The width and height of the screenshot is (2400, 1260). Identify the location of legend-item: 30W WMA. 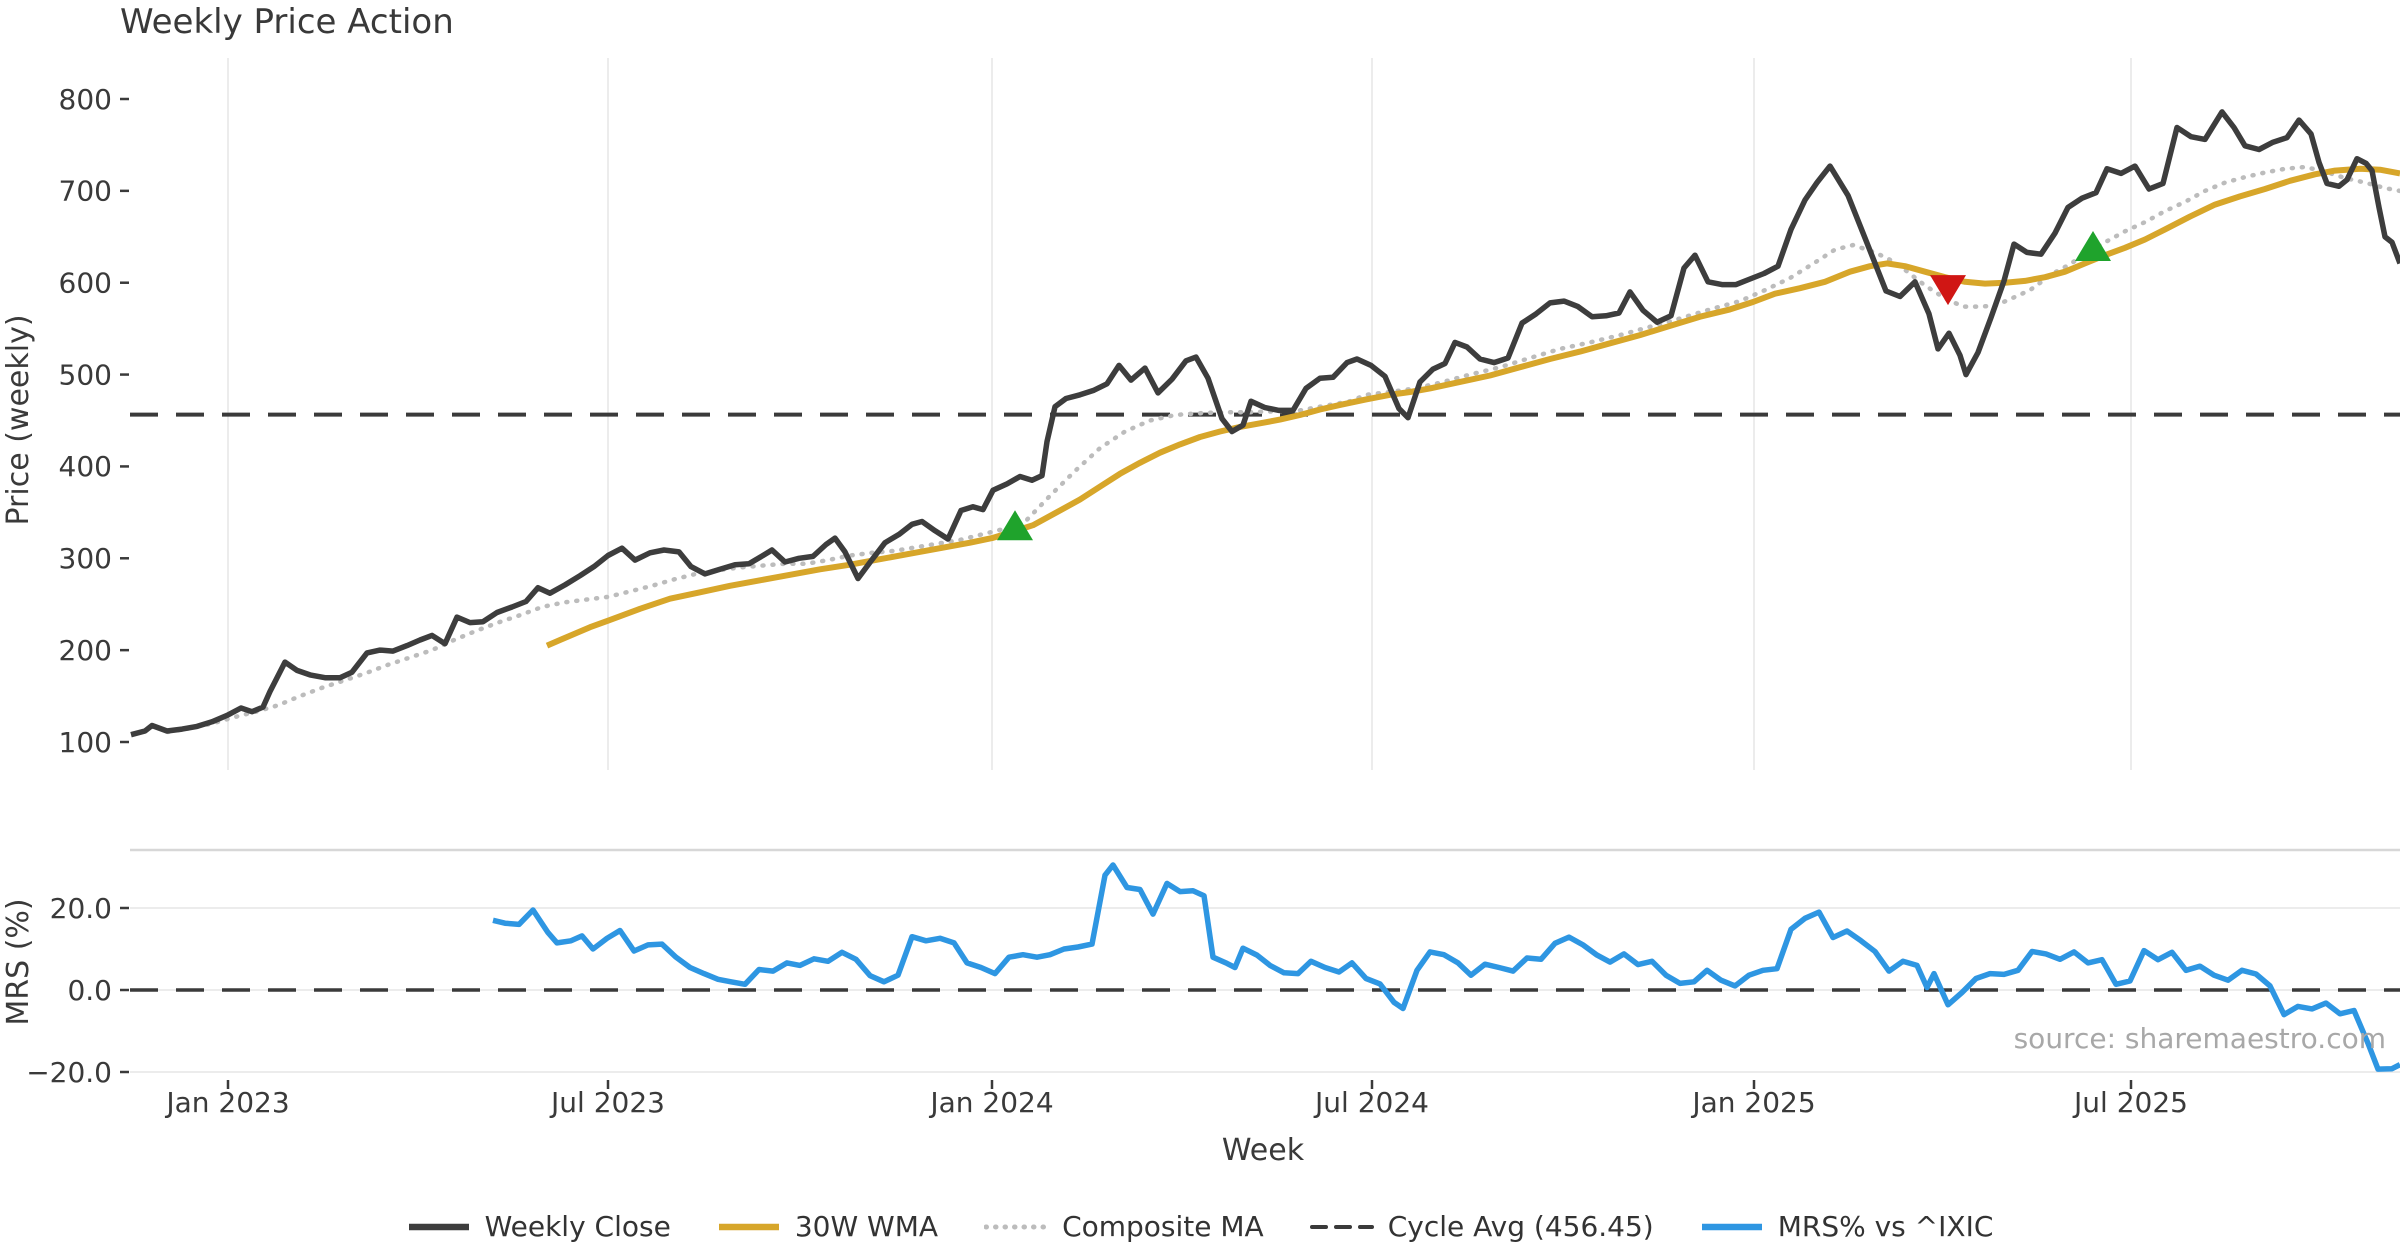
(827, 1226).